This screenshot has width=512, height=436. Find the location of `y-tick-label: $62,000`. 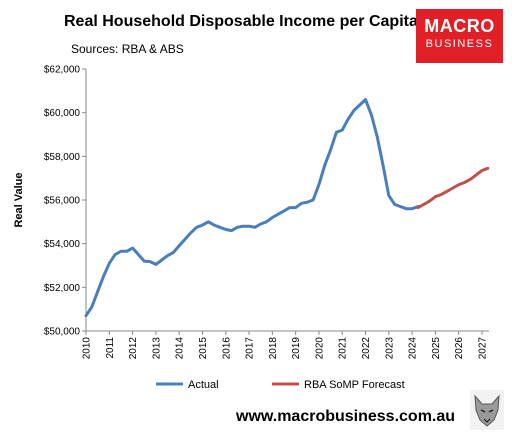

y-tick-label: $62,000 is located at coordinates (62, 70).